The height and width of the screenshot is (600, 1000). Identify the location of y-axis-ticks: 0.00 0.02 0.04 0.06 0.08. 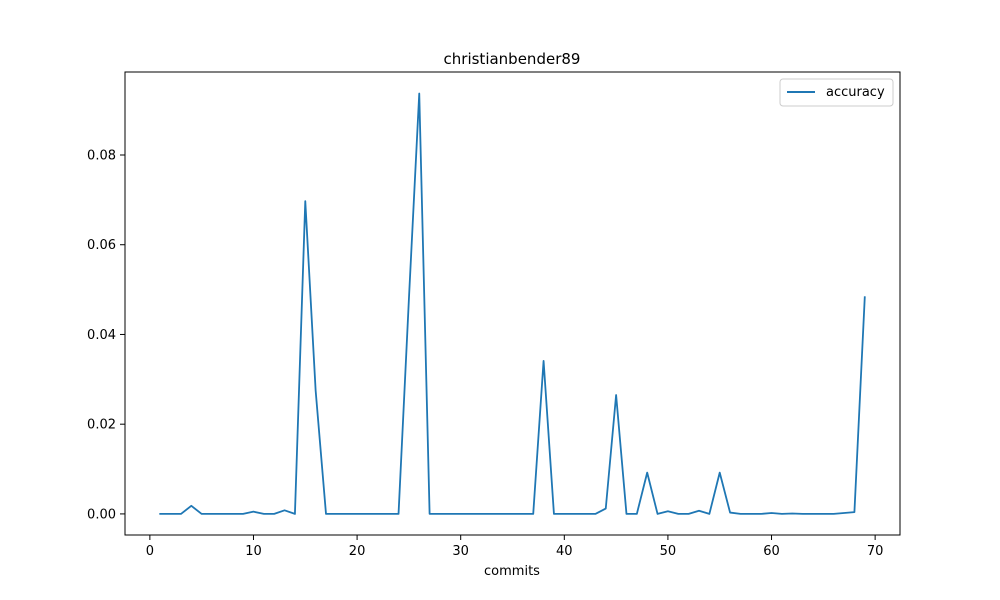
(106, 335).